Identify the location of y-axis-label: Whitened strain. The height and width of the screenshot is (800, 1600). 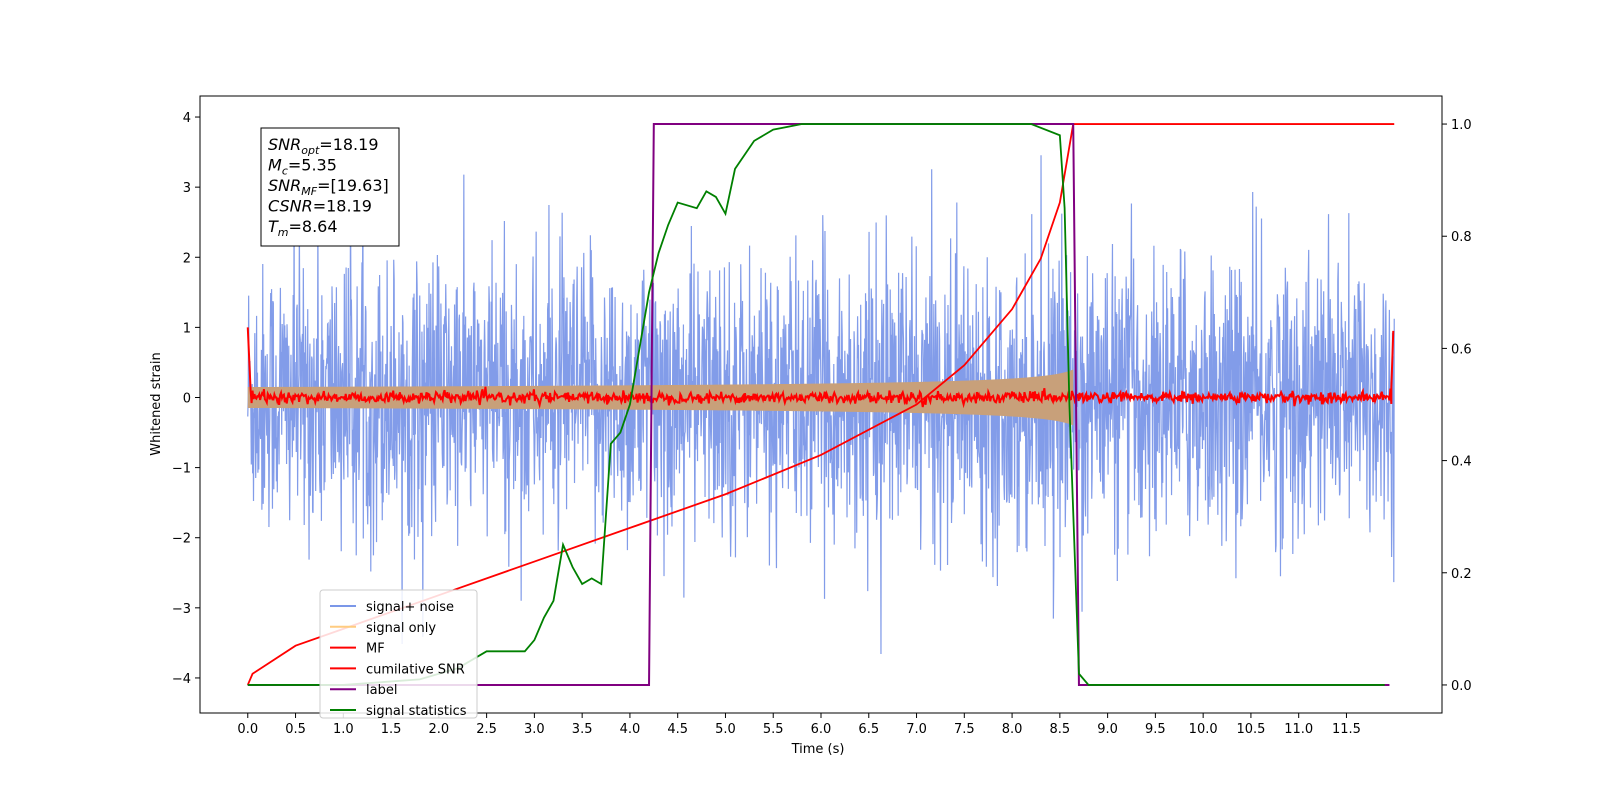
(156, 403).